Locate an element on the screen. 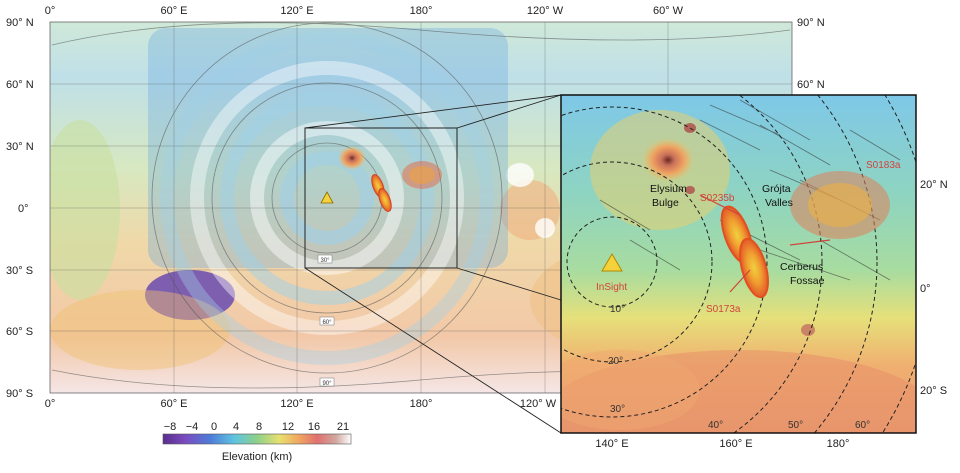 Image resolution: width=960 pixels, height=473 pixels. lat-left-60n: 60° N is located at coordinates (20, 85).